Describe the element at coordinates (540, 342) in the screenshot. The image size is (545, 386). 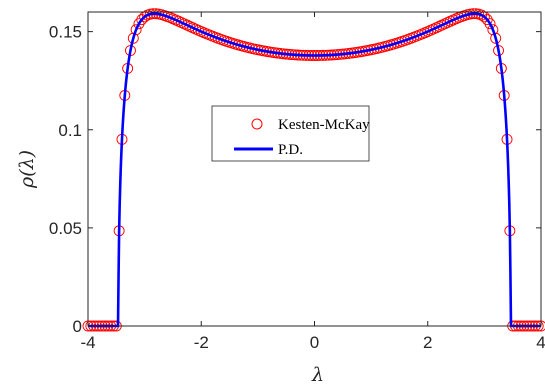
I see `x-tick-label: 4` at that location.